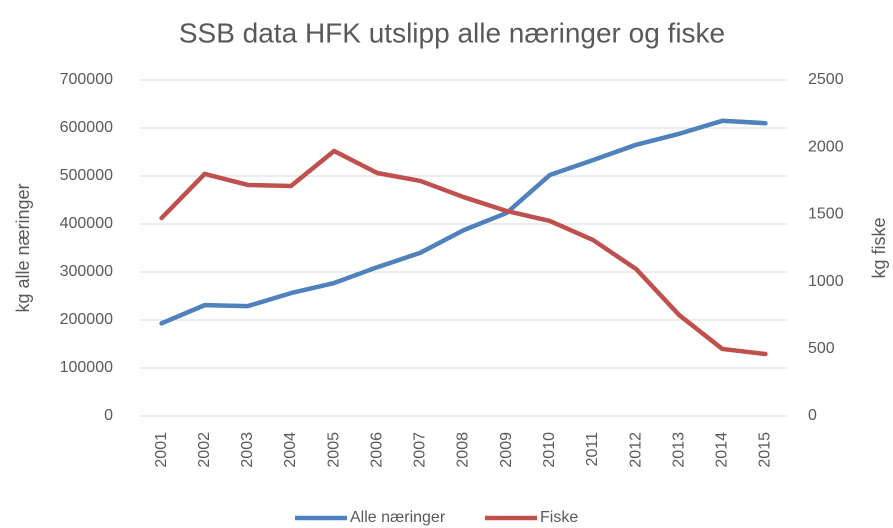  What do you see at coordinates (506, 450) in the screenshot?
I see `x-tick-label: 2009` at bounding box center [506, 450].